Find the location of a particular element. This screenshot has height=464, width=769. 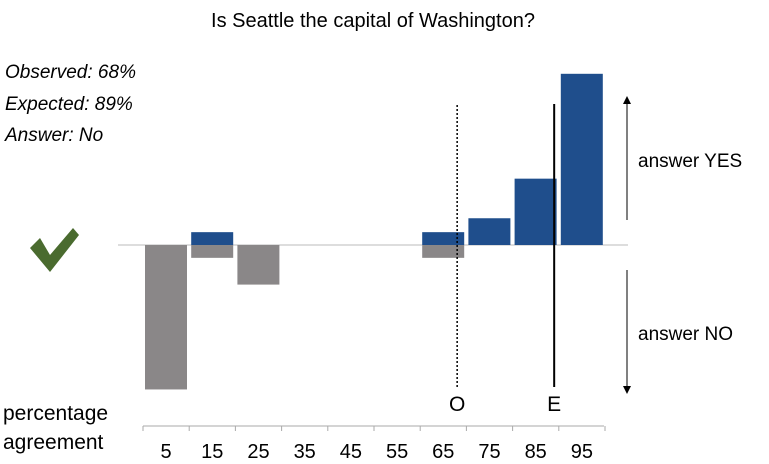

x-tick-label-35: 35 is located at coordinates (305, 452).